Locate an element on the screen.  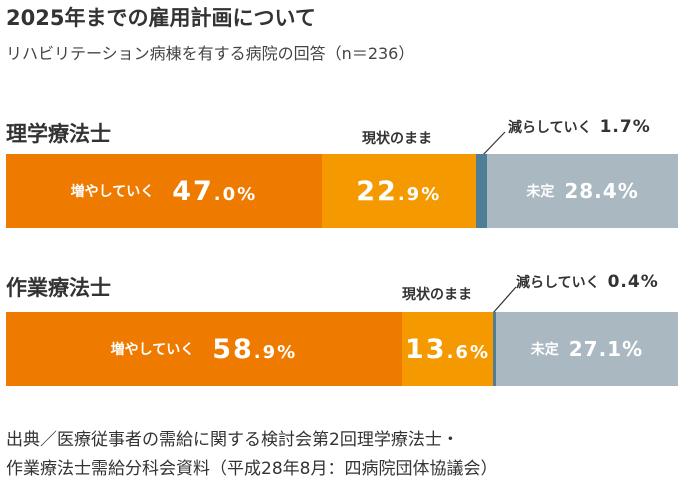
source-line-1: 出典／医療従事者の需給に関する検討会第2回理学療法士・ is located at coordinates (232, 440).